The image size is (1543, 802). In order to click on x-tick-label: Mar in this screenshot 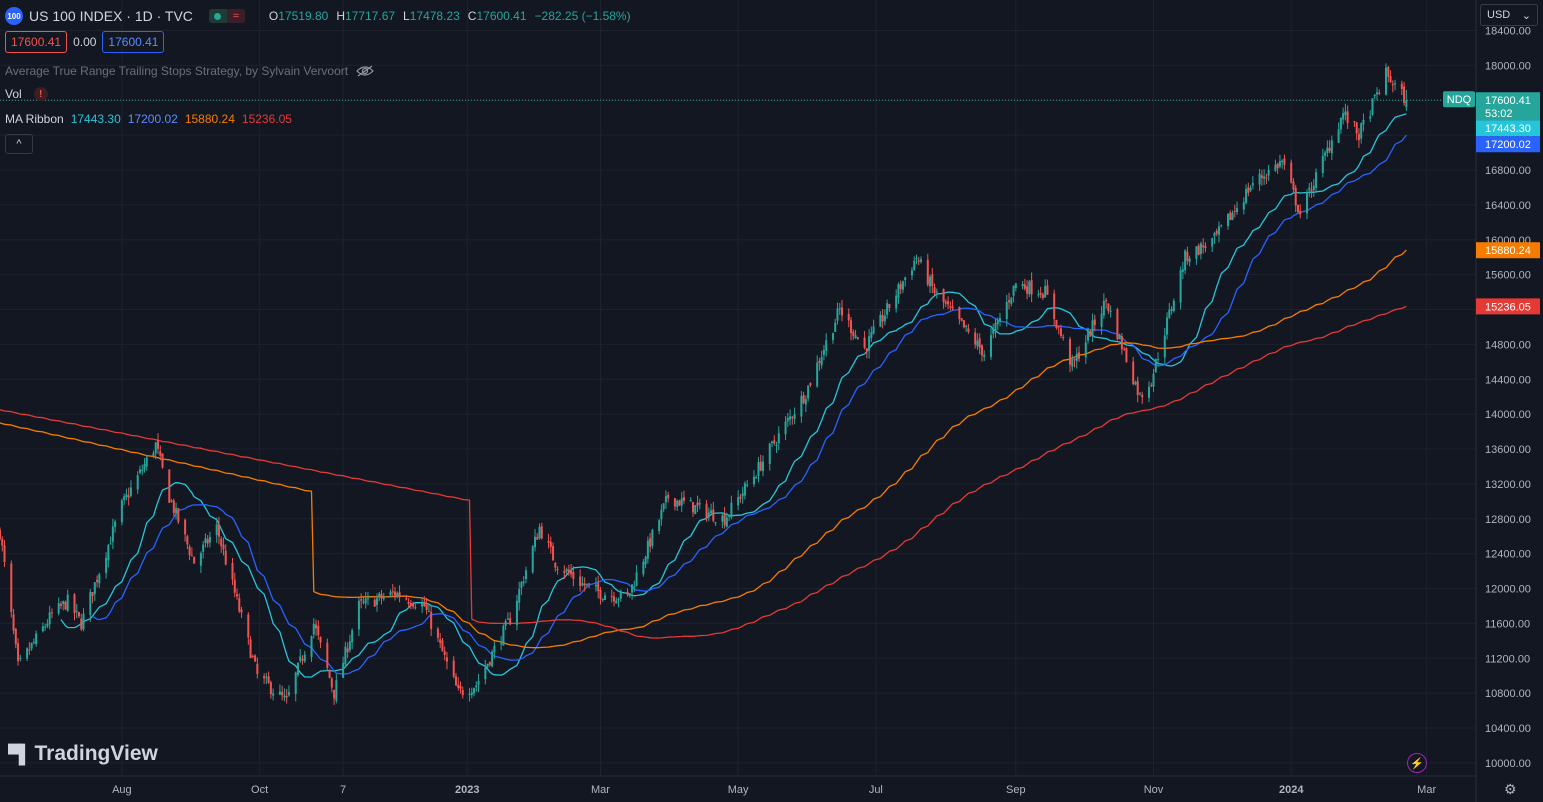, I will do `click(1426, 790)`.